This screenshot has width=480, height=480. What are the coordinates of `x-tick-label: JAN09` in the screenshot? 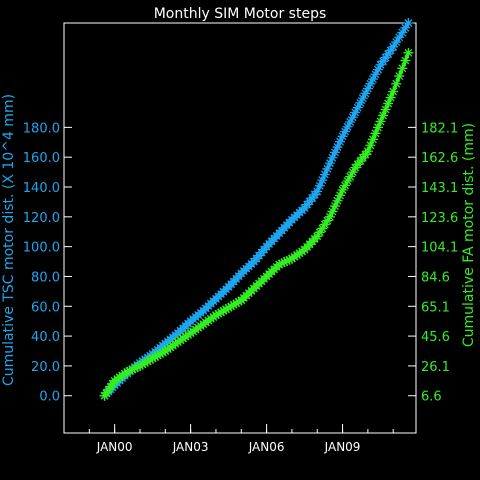 It's located at (342, 447).